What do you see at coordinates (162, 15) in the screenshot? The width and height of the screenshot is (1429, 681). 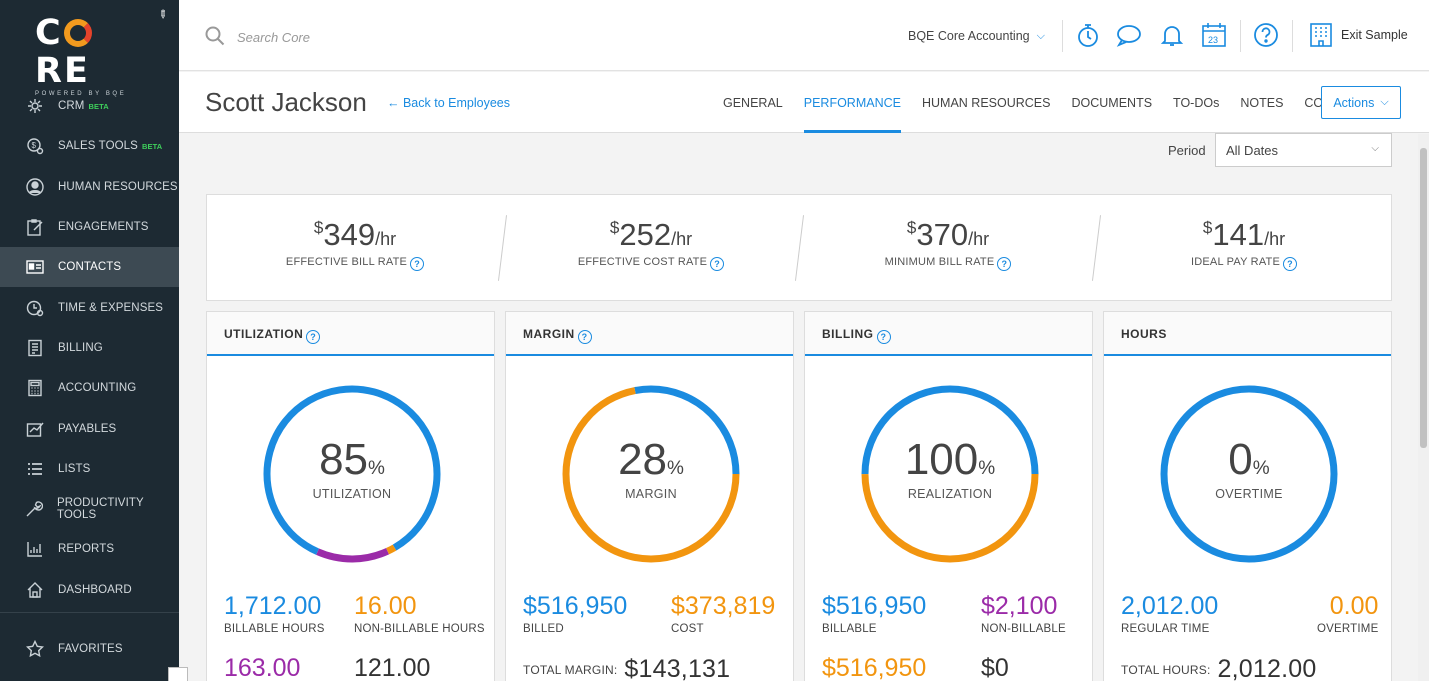 I see `edit-pencil-icon: ✎` at bounding box center [162, 15].